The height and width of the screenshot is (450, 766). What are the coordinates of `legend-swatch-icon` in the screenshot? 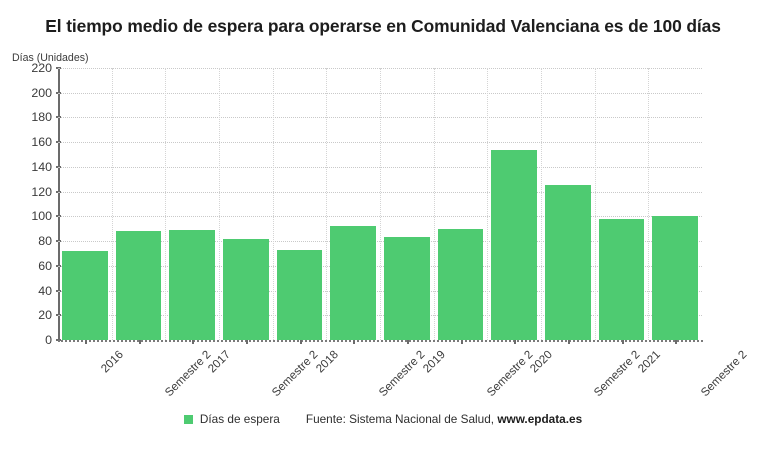 It's located at (188, 419).